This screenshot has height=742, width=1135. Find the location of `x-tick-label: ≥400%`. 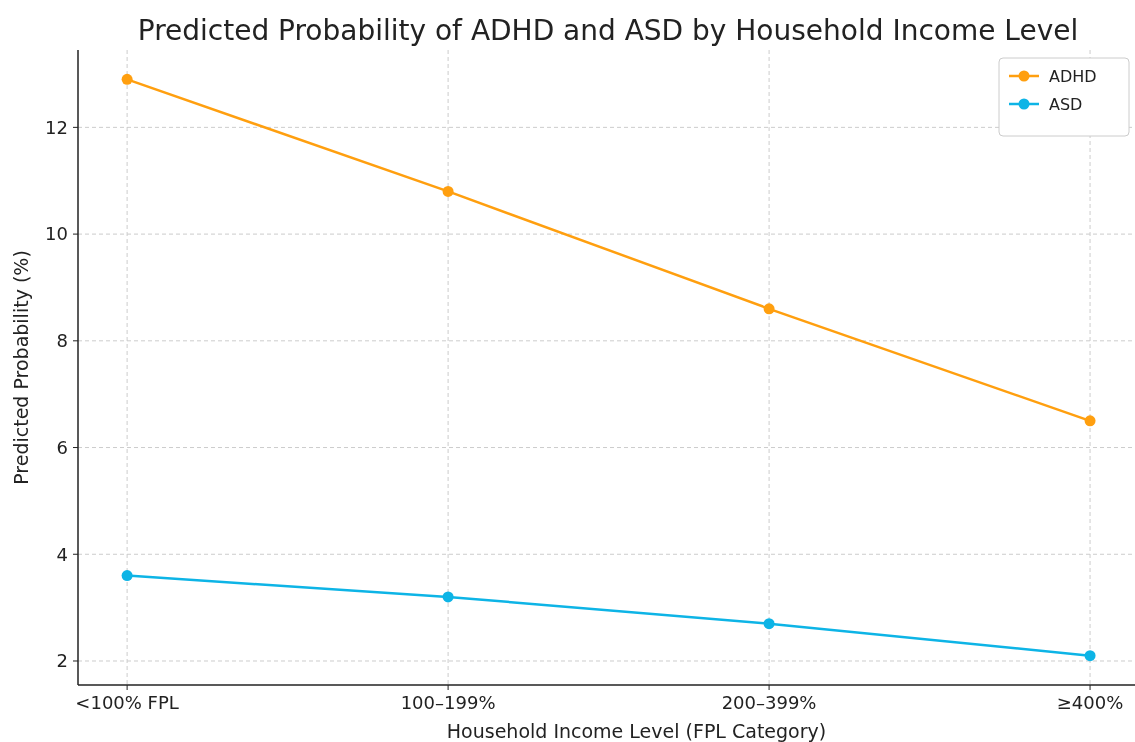

x-tick-label: ≥400% is located at coordinates (1090, 702).